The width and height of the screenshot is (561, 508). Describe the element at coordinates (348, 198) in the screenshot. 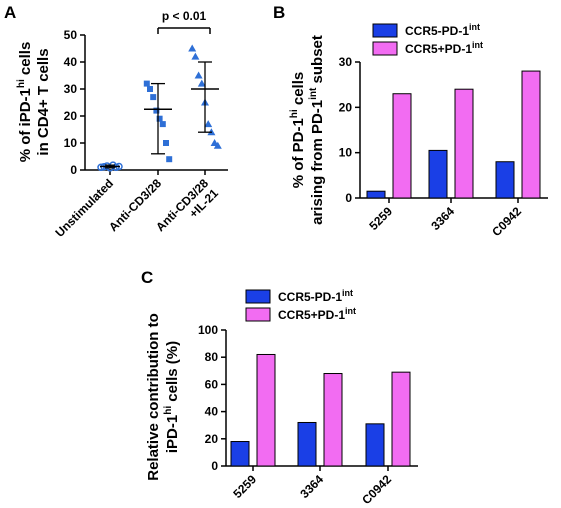

I see `panel-b-y-tick-label: 0` at that location.